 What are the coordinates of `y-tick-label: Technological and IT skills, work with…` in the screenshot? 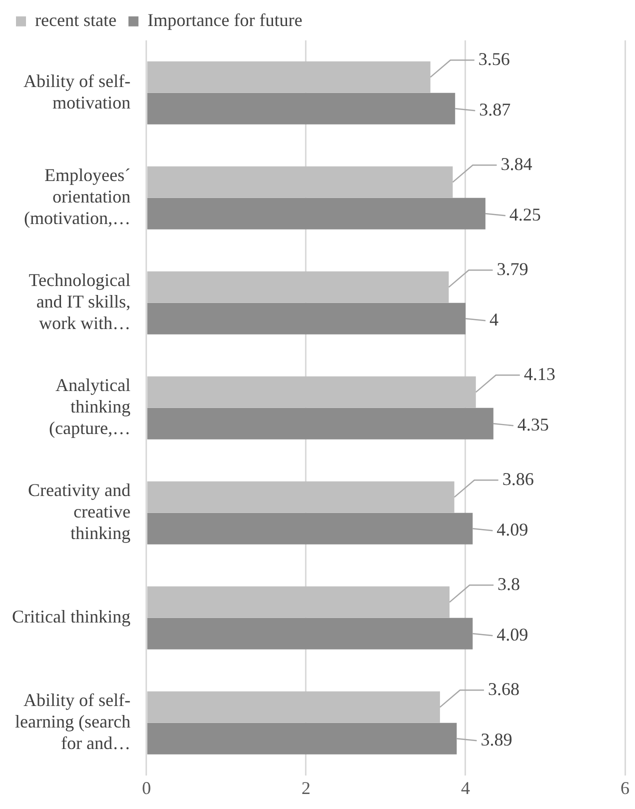 It's located at (79, 302).